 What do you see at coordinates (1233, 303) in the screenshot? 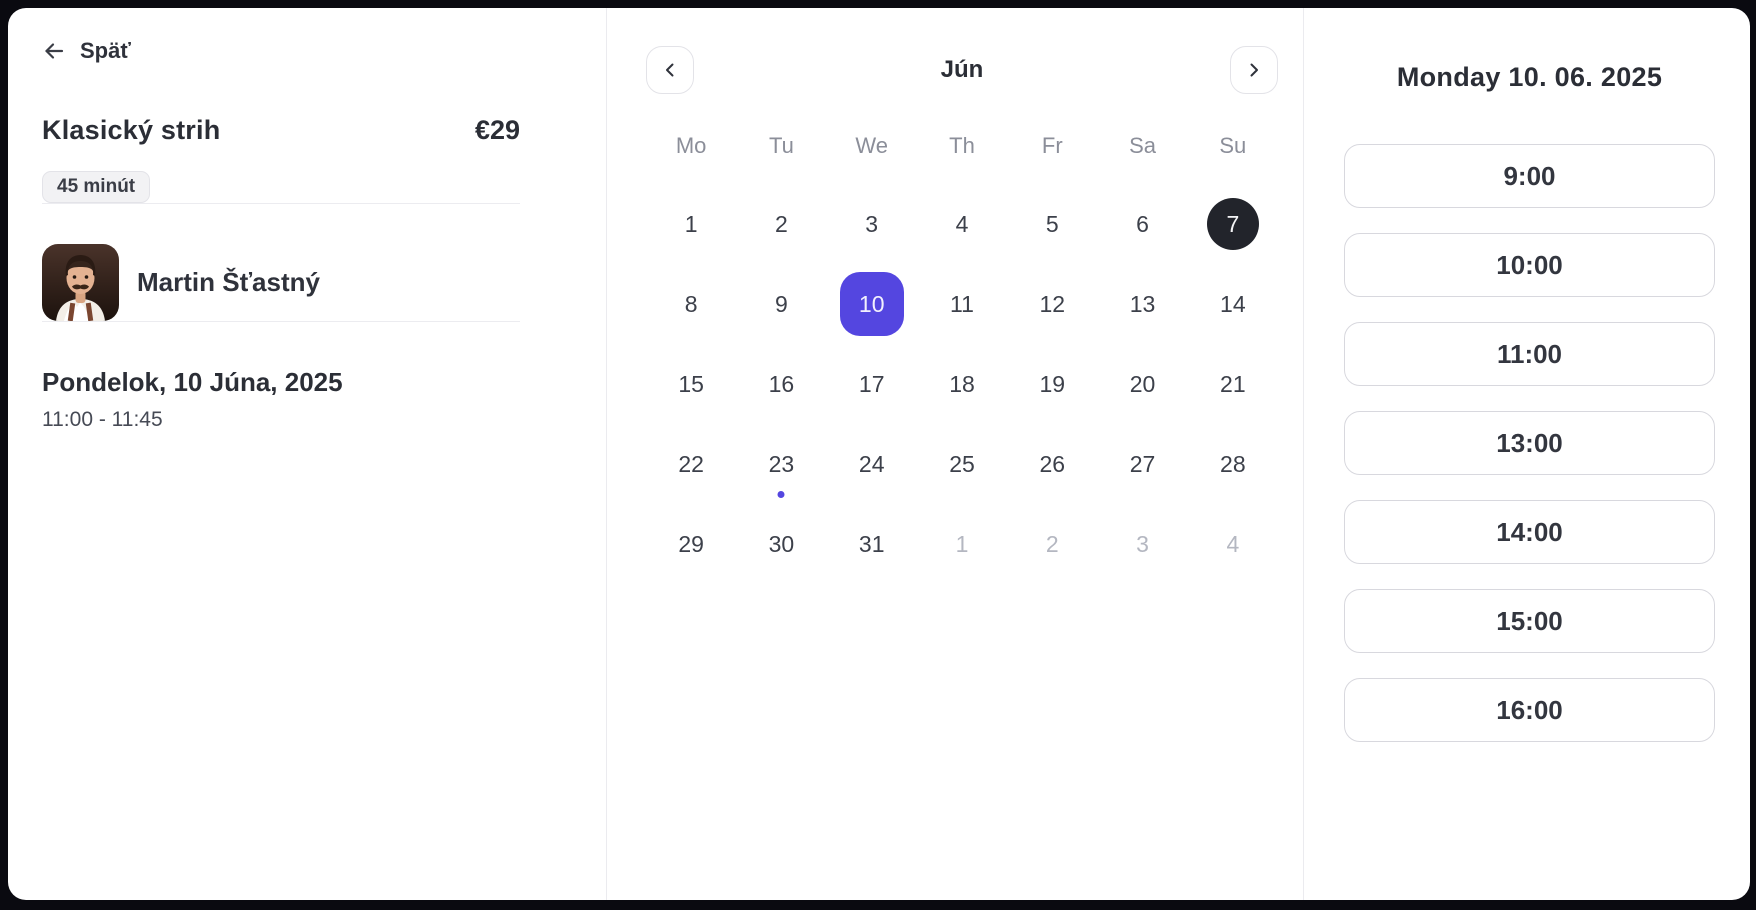
I see `calendar-day: 14` at bounding box center [1233, 303].